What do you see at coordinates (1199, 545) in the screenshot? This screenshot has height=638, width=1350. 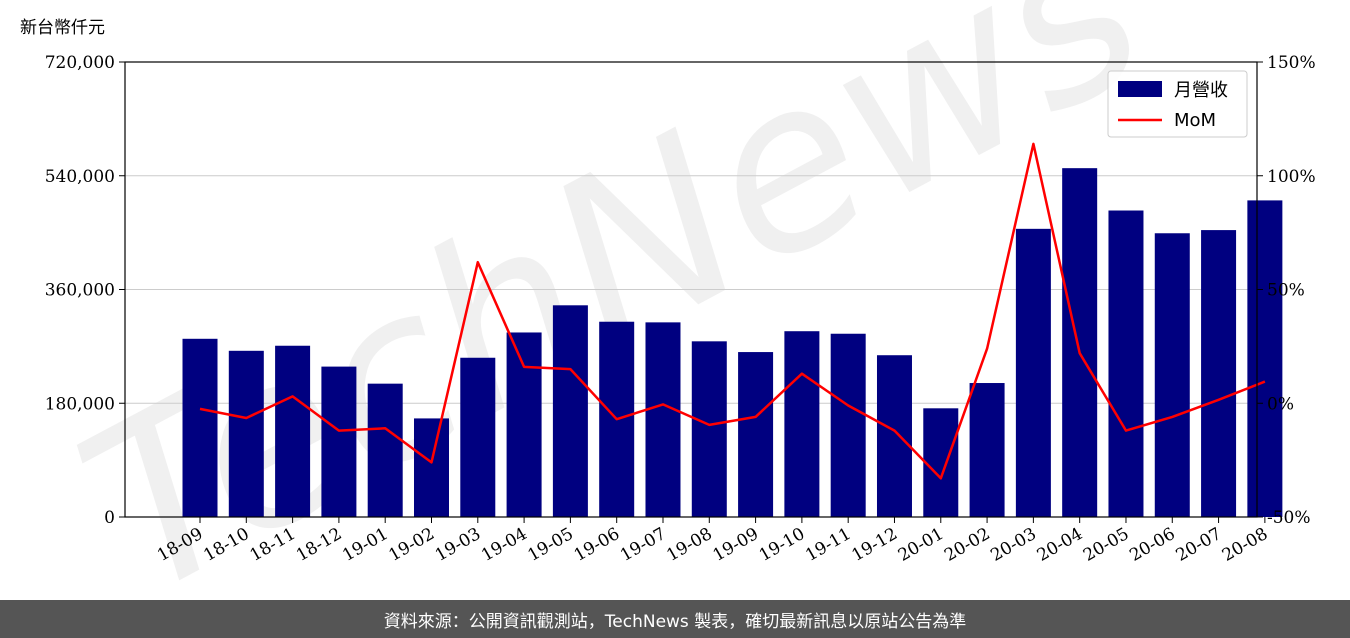 I see `x-tick-label: 20-07` at bounding box center [1199, 545].